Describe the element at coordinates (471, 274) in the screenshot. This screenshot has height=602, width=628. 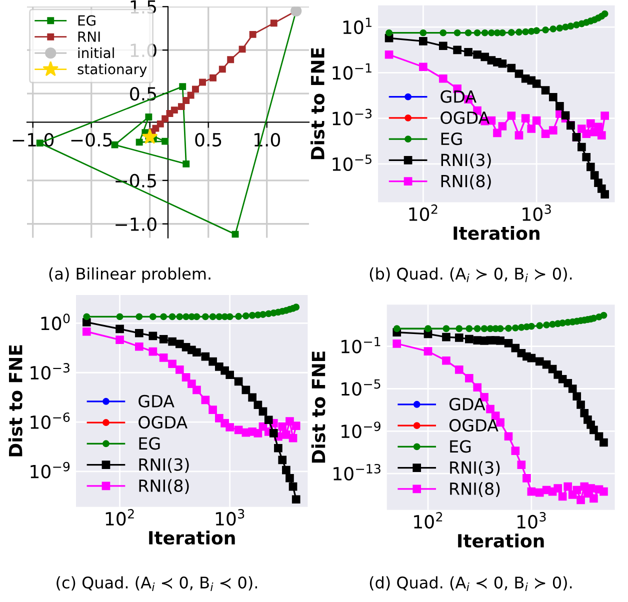
I see `text: (b) Quad. (A$_{i}$ ≻ 0, B$_{i}$ ≻ 0).` at that location.